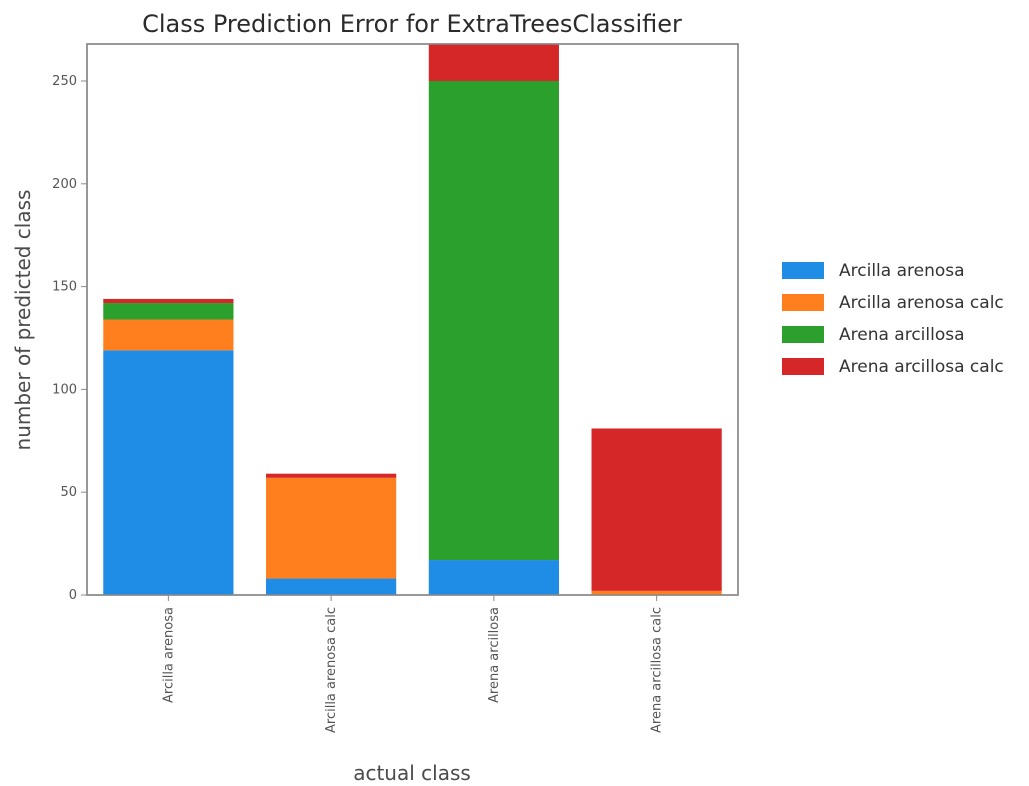 The width and height of the screenshot is (1029, 786). I want to click on x-tick-label: Arcilla arenosa, so click(168, 655).